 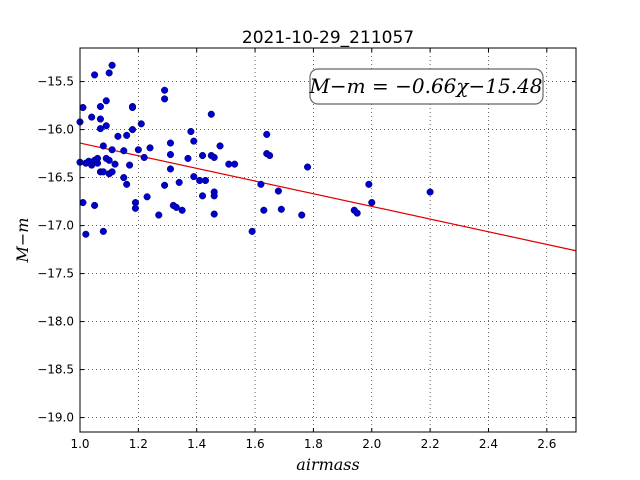 I want to click on y-axis-label: M−m, so click(x=22, y=241).